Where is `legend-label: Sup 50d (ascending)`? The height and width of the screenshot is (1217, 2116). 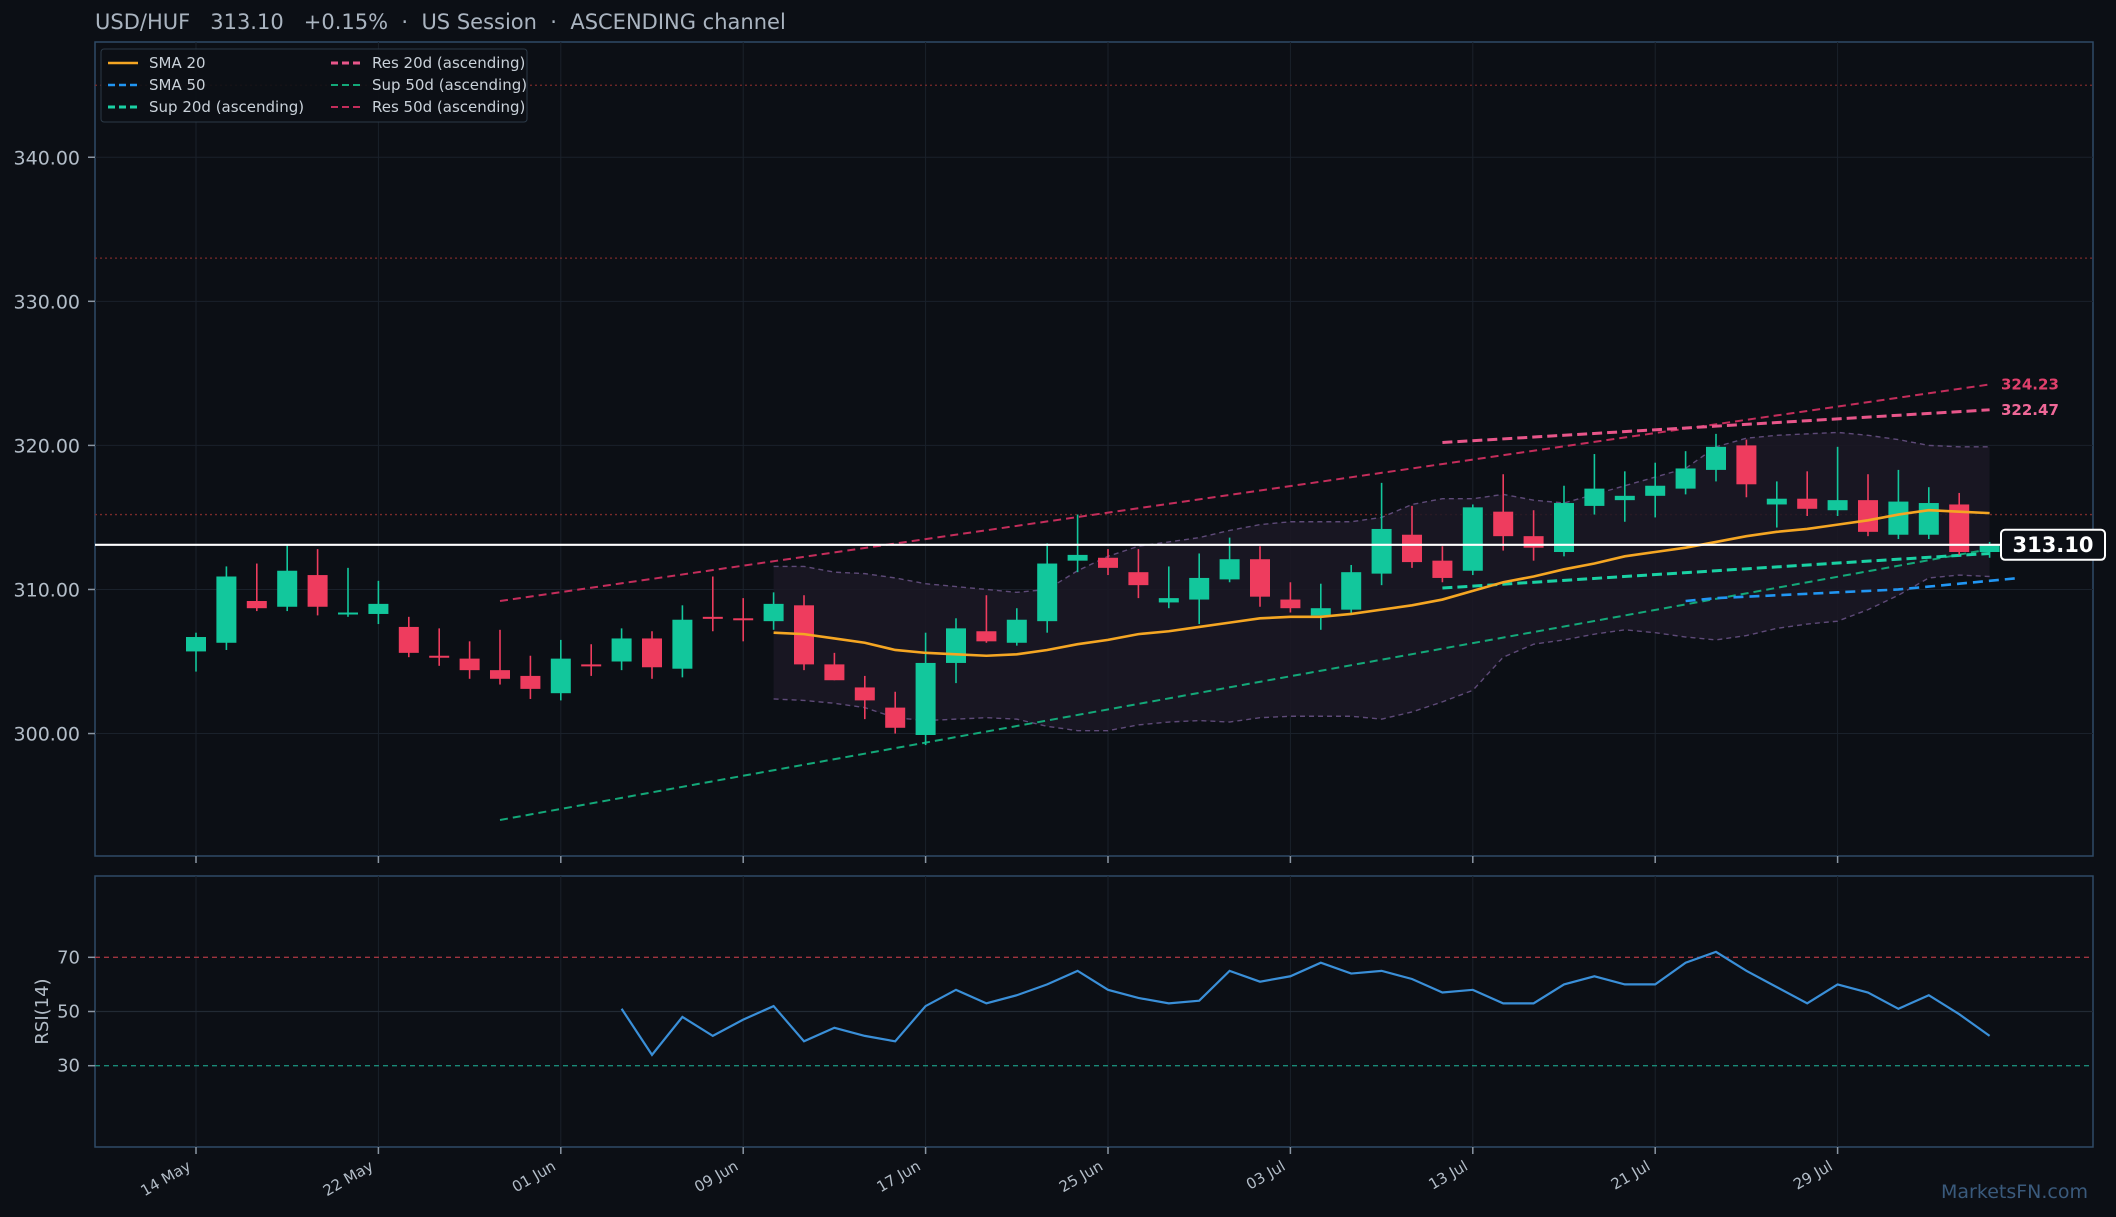
legend-label: Sup 50d (ascending) is located at coordinates (449, 85).